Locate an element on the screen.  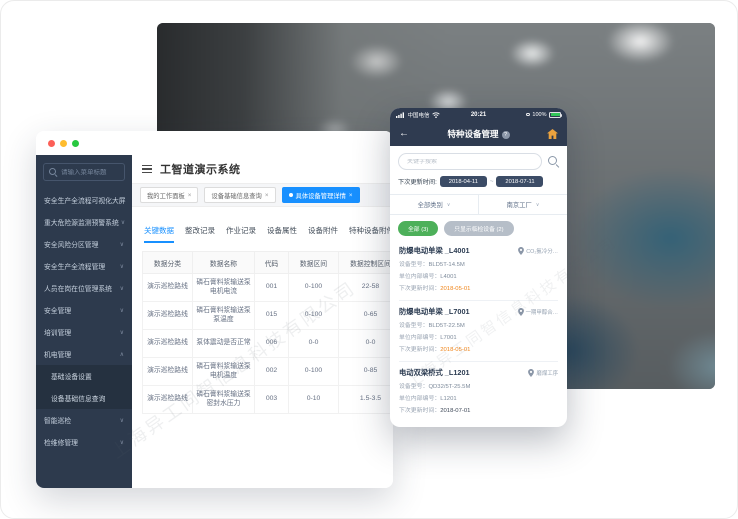
tab-work-records: 作业记录 is located at coordinates (241, 230).